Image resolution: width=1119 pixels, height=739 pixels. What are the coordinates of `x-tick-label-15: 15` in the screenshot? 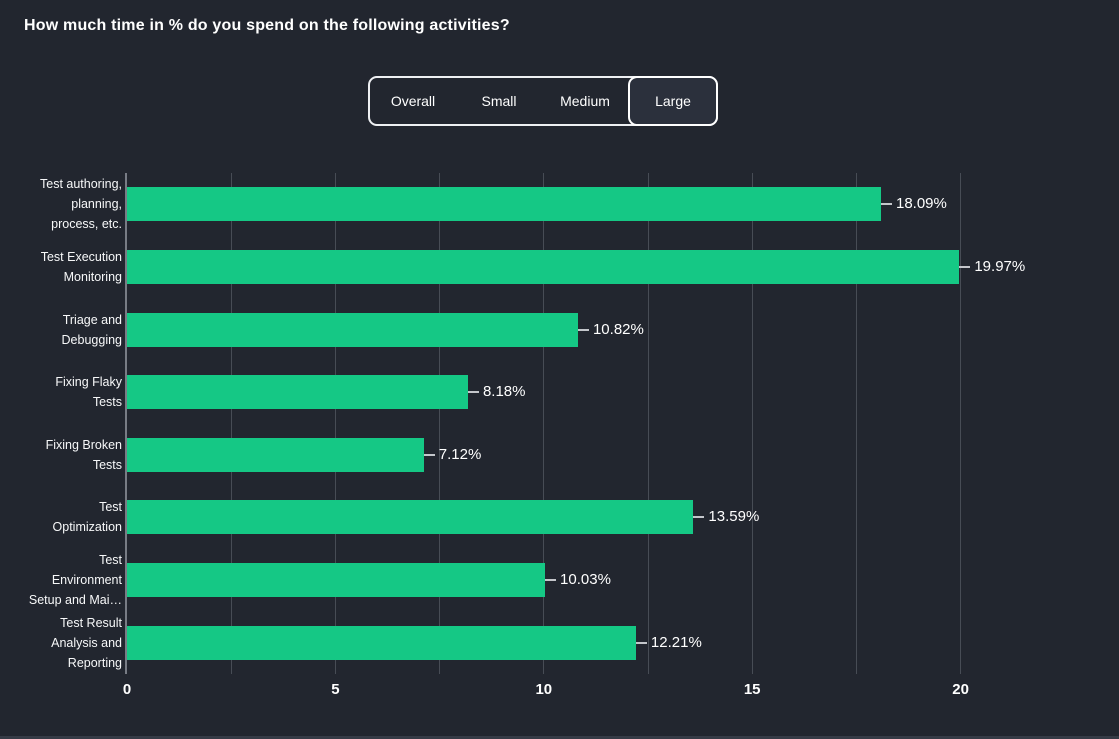 It's located at (752, 689).